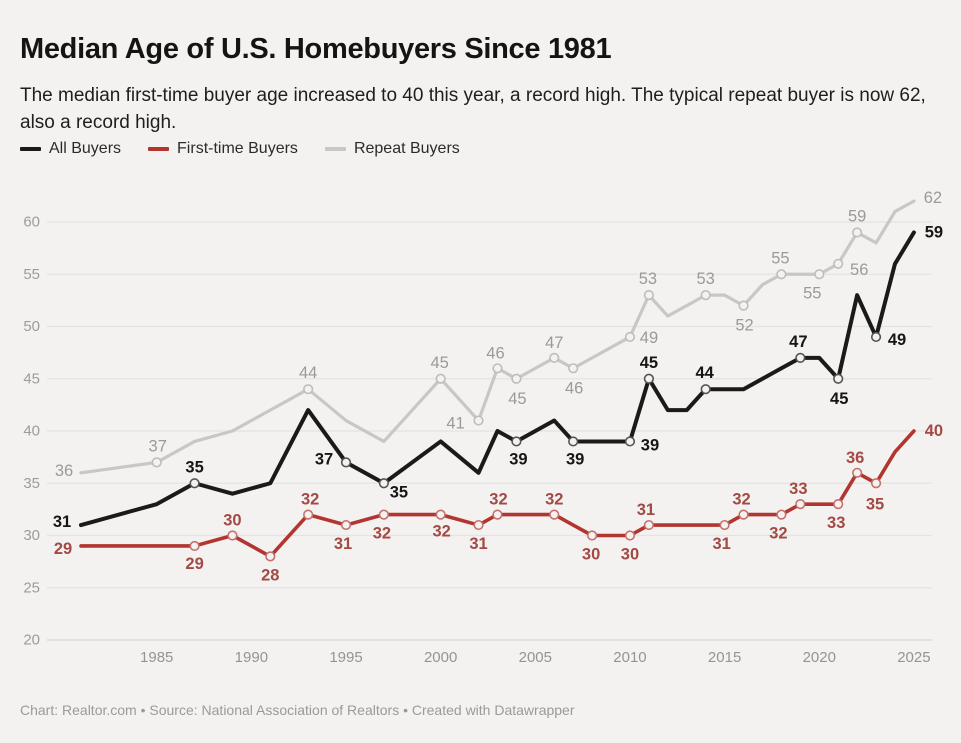 The image size is (961, 743). I want to click on chart-title: Median Age of U.S. Homebuyers Since 1981, so click(316, 49).